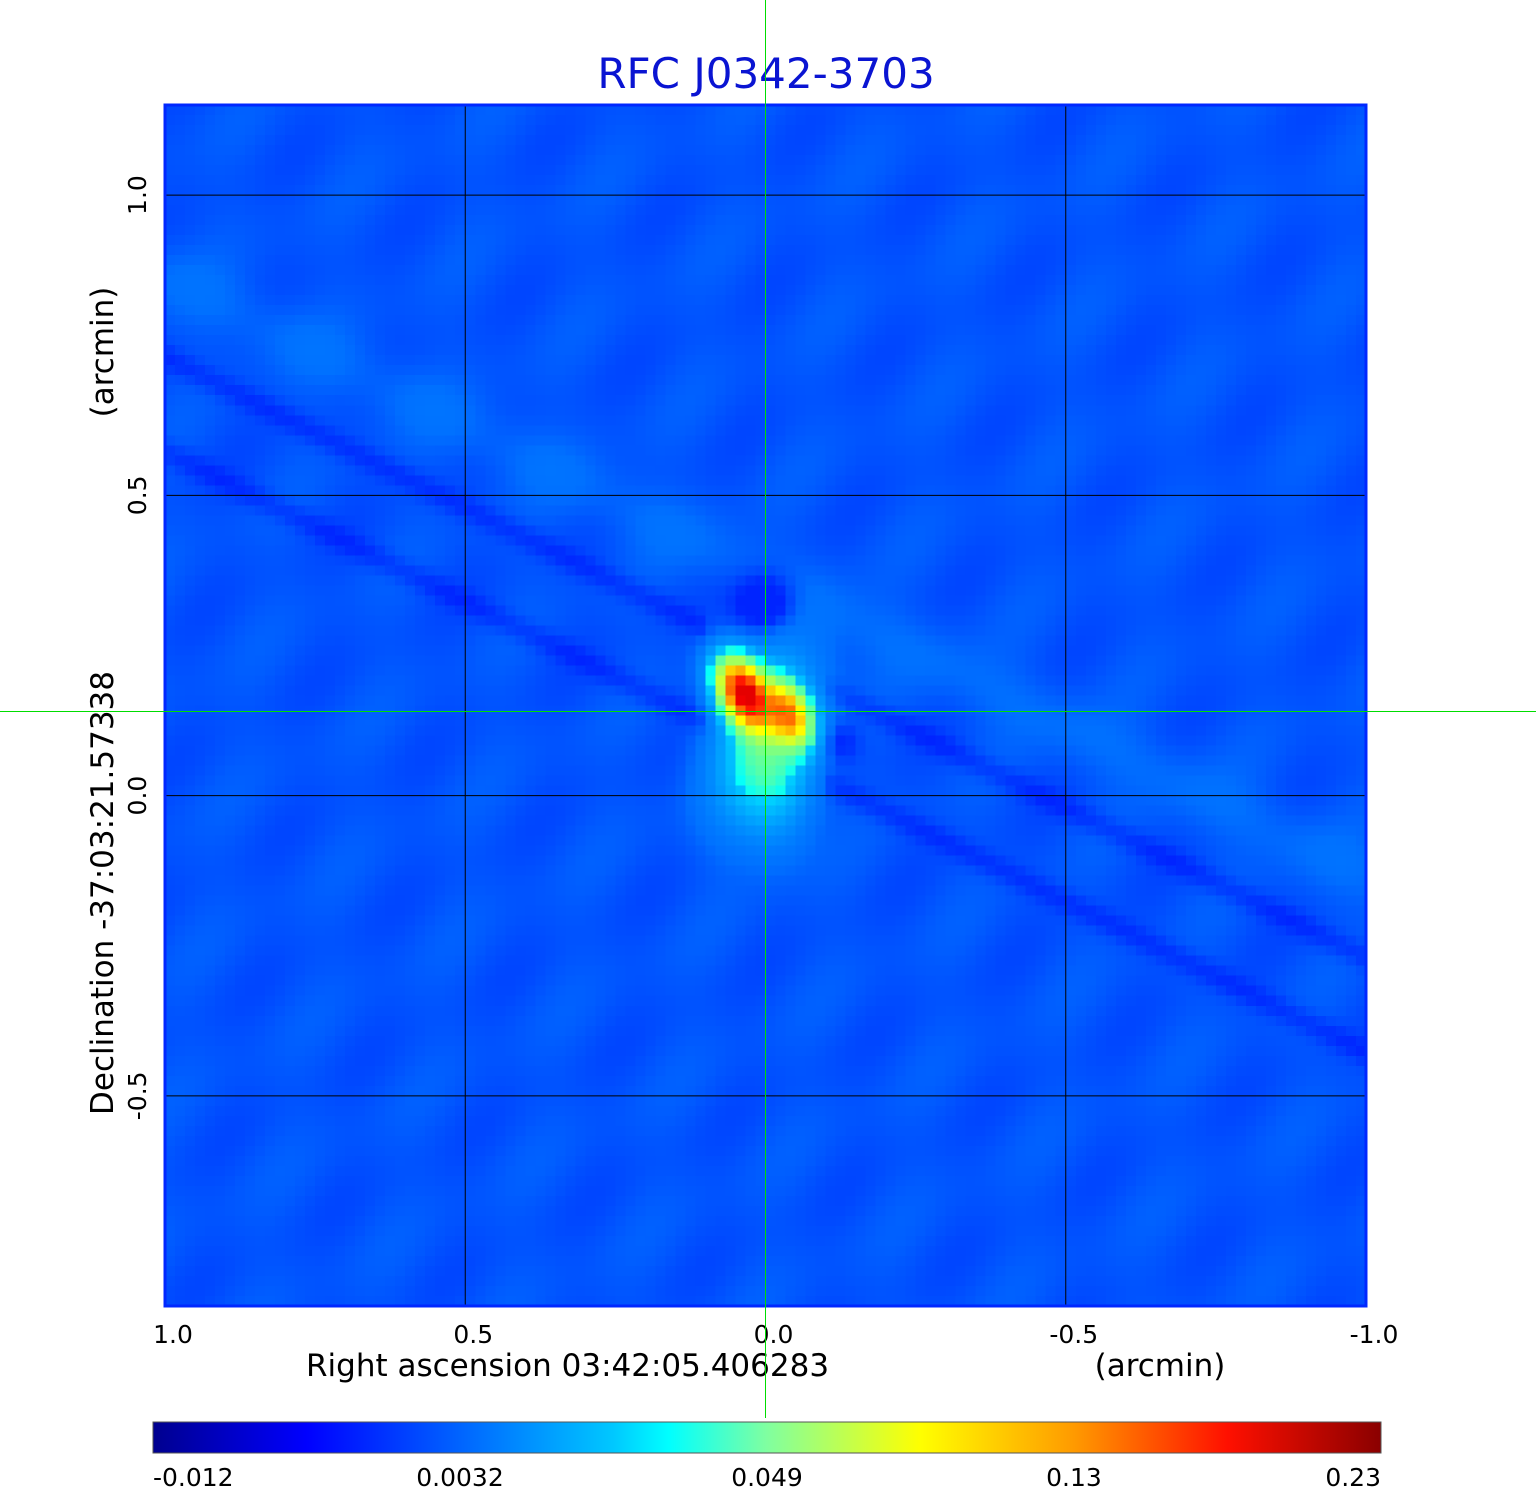 The height and width of the screenshot is (1511, 1536). Describe the element at coordinates (137, 195) in the screenshot. I see `y-tick-label: 1.0` at that location.